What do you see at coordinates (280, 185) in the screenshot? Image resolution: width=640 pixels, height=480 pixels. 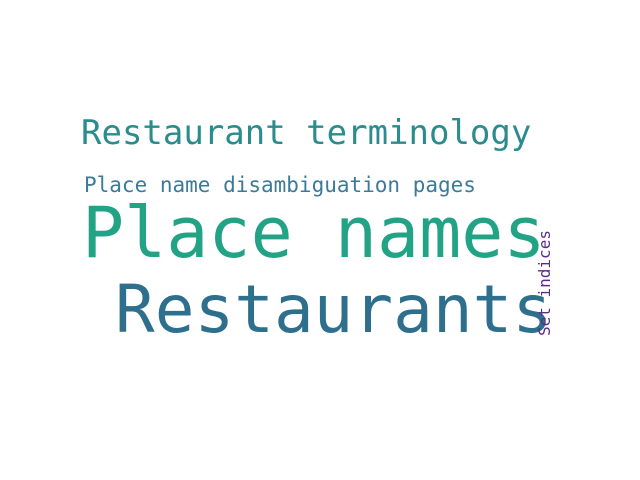 I see `word-place-name-disambiguation-pages: Place name disambiguation pages` at bounding box center [280, 185].